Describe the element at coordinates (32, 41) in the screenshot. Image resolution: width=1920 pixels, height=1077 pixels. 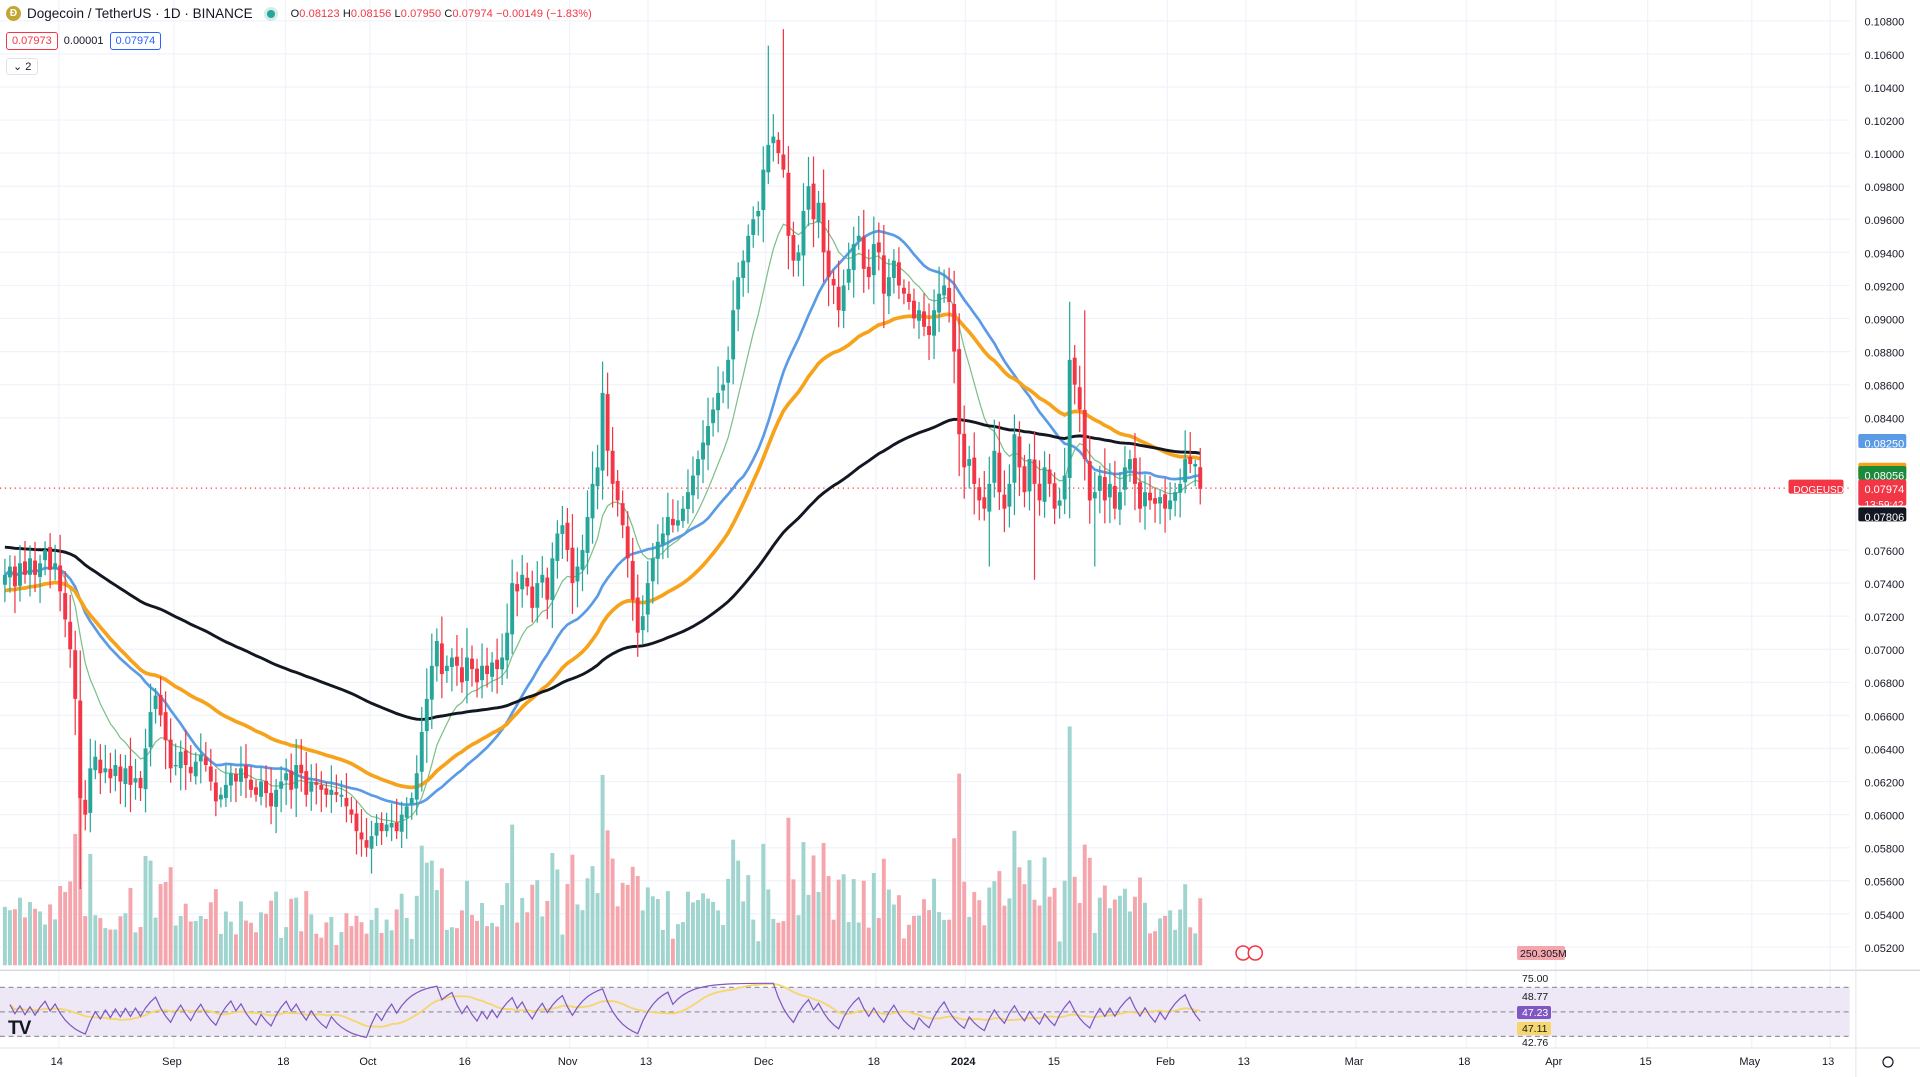
I see `sell-price-button: 0.07973` at that location.